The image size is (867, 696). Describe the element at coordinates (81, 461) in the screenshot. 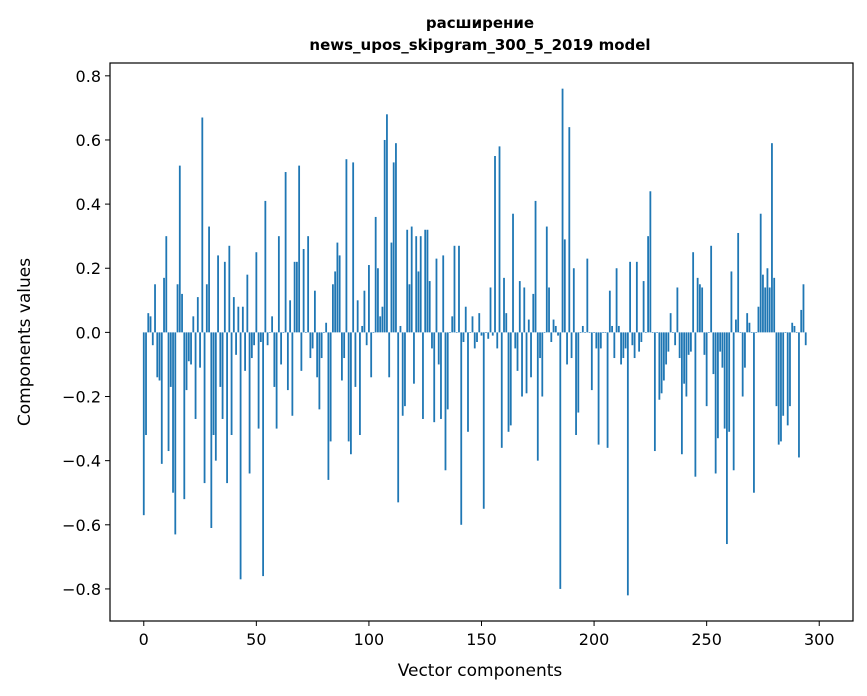

I see `y-tick-label: −0.4` at that location.